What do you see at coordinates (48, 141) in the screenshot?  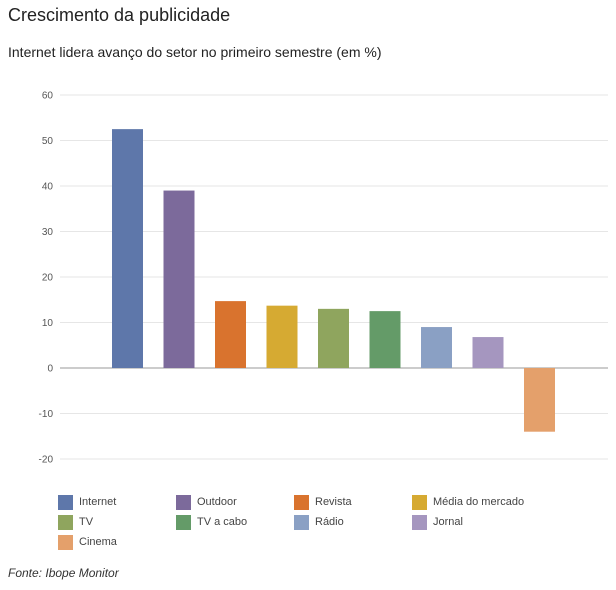 I see `y-tick-label: 50` at bounding box center [48, 141].